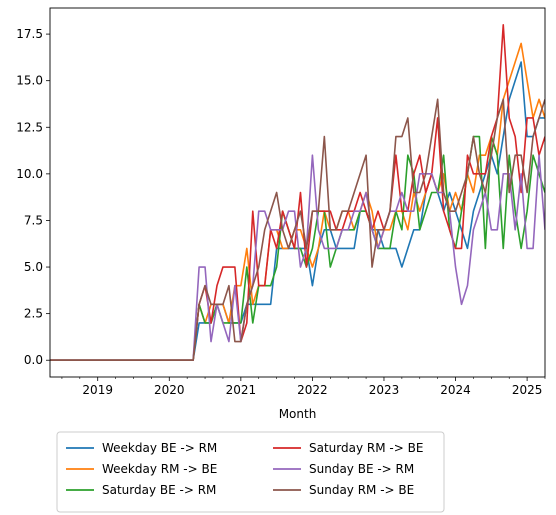  What do you see at coordinates (298, 414) in the screenshot?
I see `x-axis-label: Month` at bounding box center [298, 414].